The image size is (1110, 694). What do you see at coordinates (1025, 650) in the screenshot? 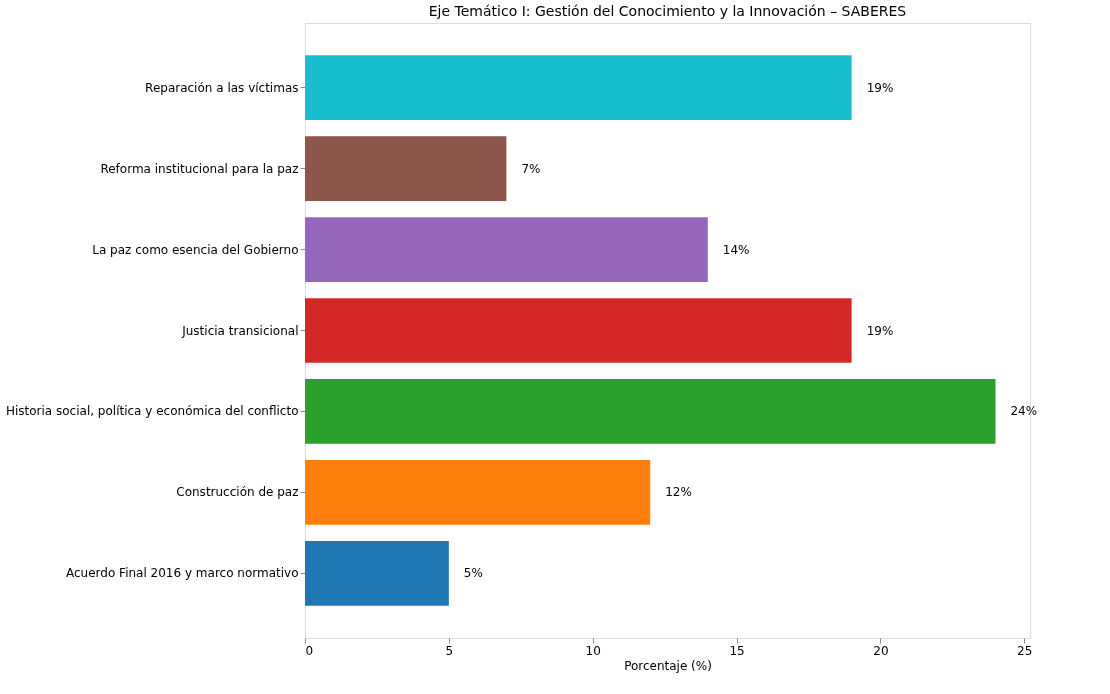
I see `x-tick-label: 25` at bounding box center [1025, 650].